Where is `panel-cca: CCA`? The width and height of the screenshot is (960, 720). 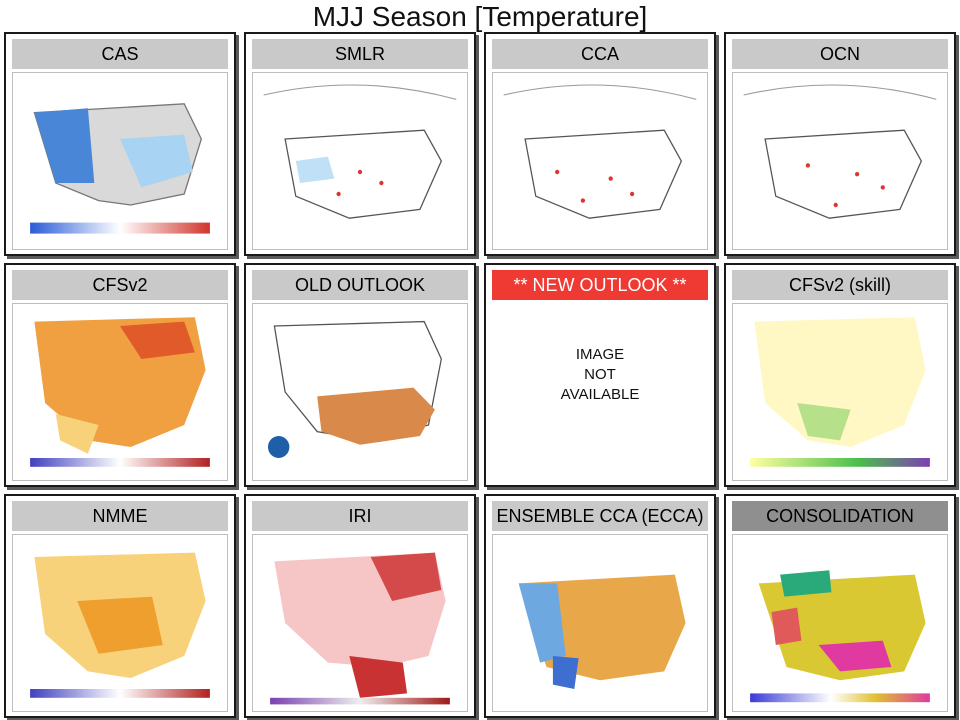
panel-cca: CCA is located at coordinates (600, 144).